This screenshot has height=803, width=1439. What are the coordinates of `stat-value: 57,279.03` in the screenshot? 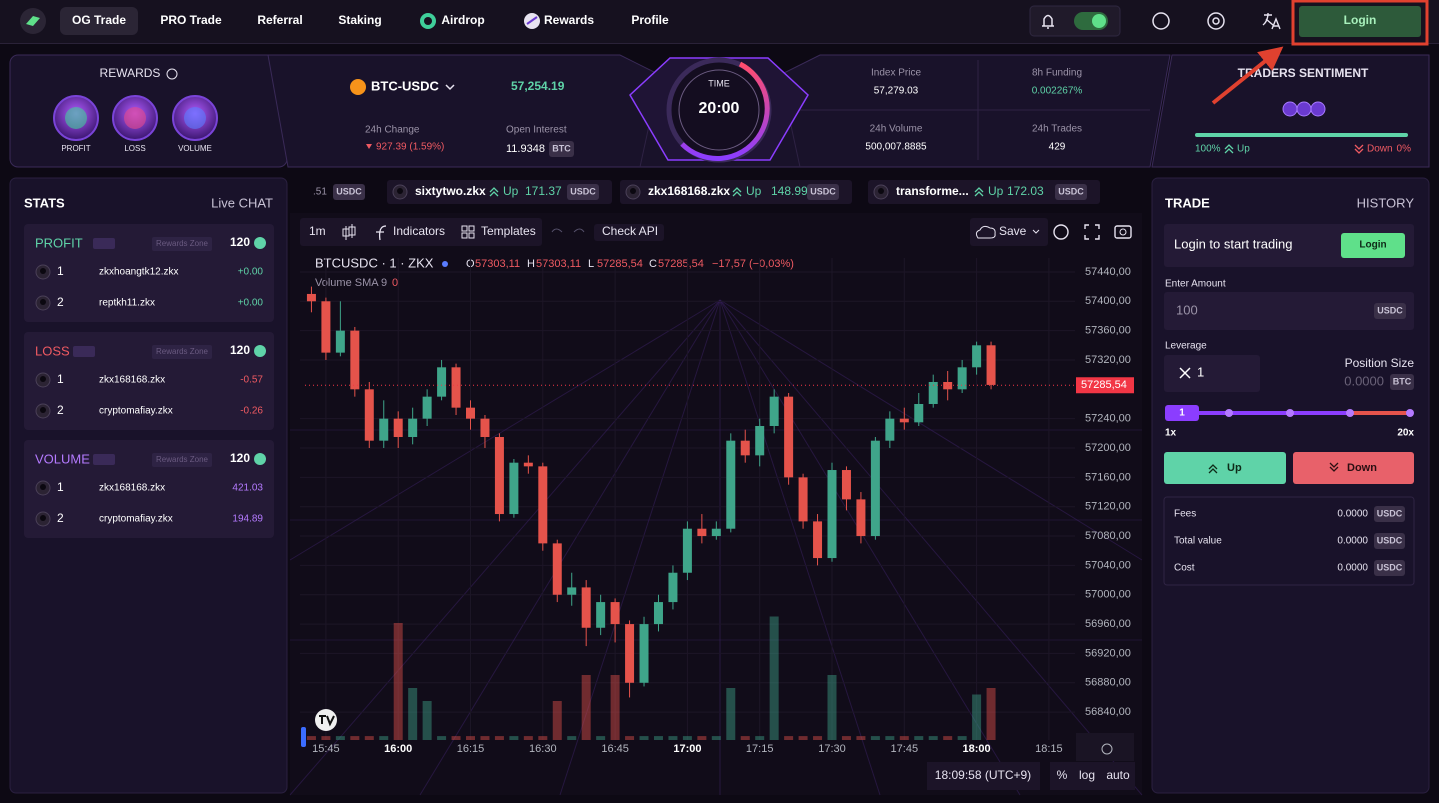 It's located at (896, 91).